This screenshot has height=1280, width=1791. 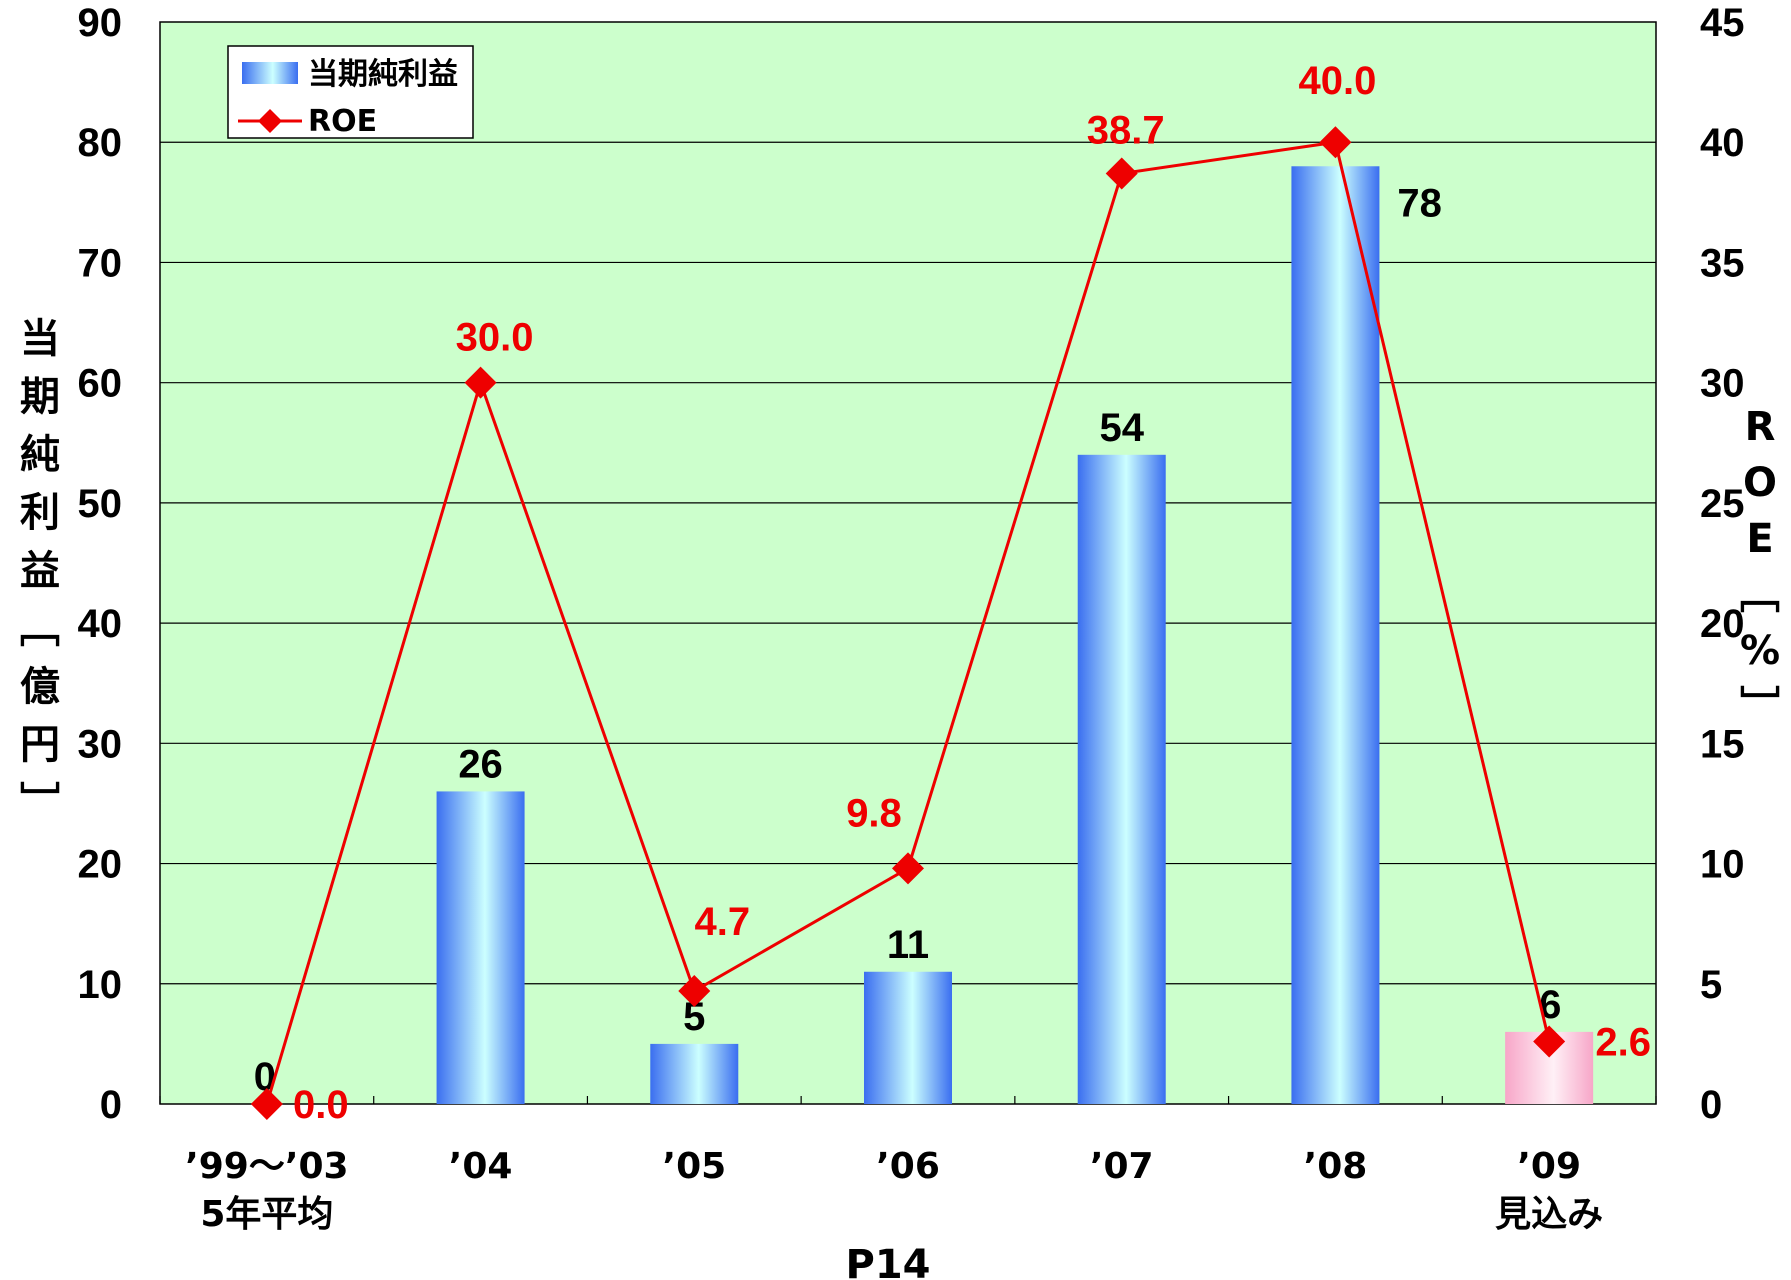 I want to click on bar-value-label-4: 54, so click(x=1121, y=428).